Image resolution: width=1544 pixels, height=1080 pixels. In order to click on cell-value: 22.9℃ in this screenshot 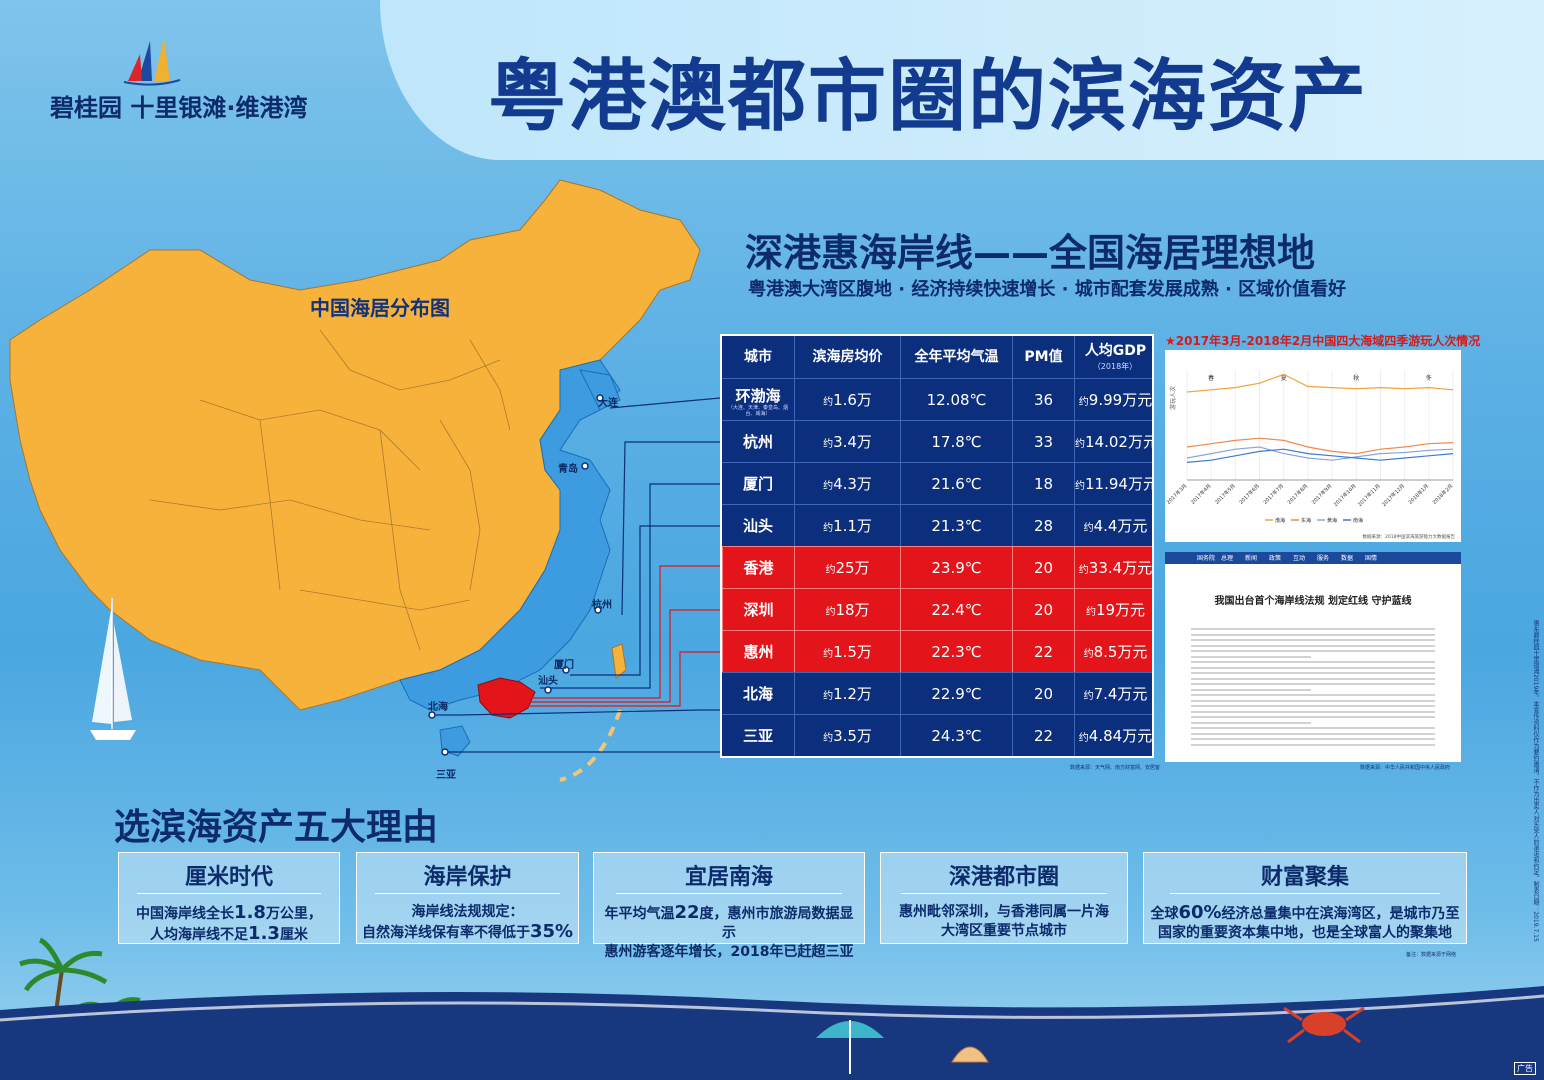, I will do `click(956, 694)`.